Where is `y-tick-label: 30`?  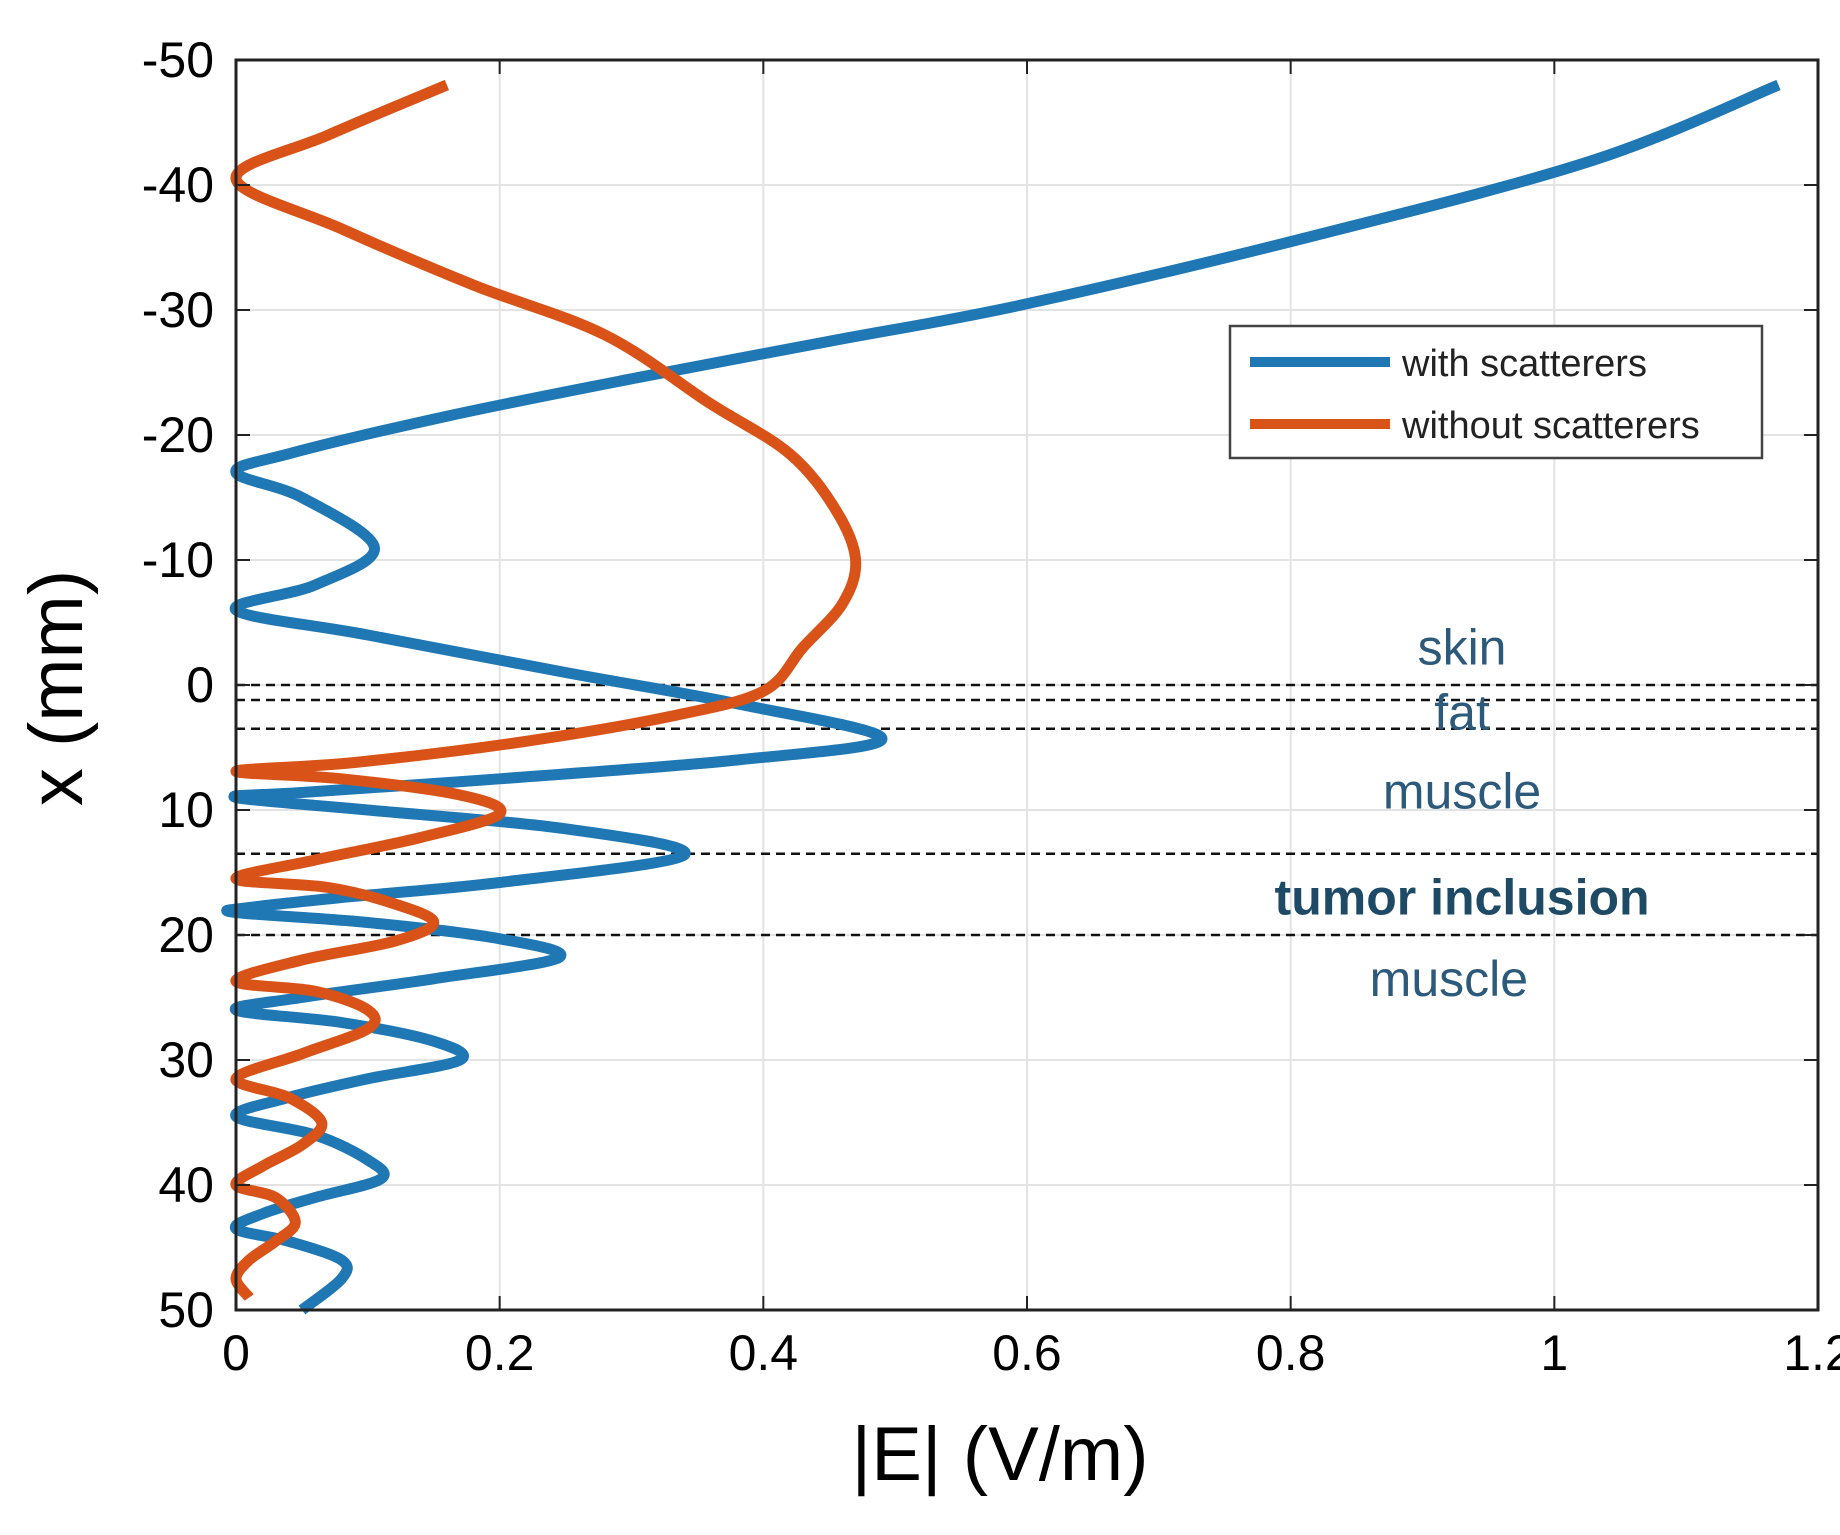
y-tick-label: 30 is located at coordinates (186, 1060).